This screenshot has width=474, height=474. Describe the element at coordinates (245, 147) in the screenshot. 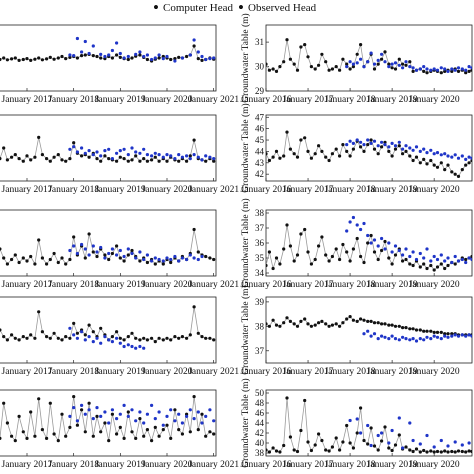

I see `y-axis-title: Groundwater Table (m)` at that location.